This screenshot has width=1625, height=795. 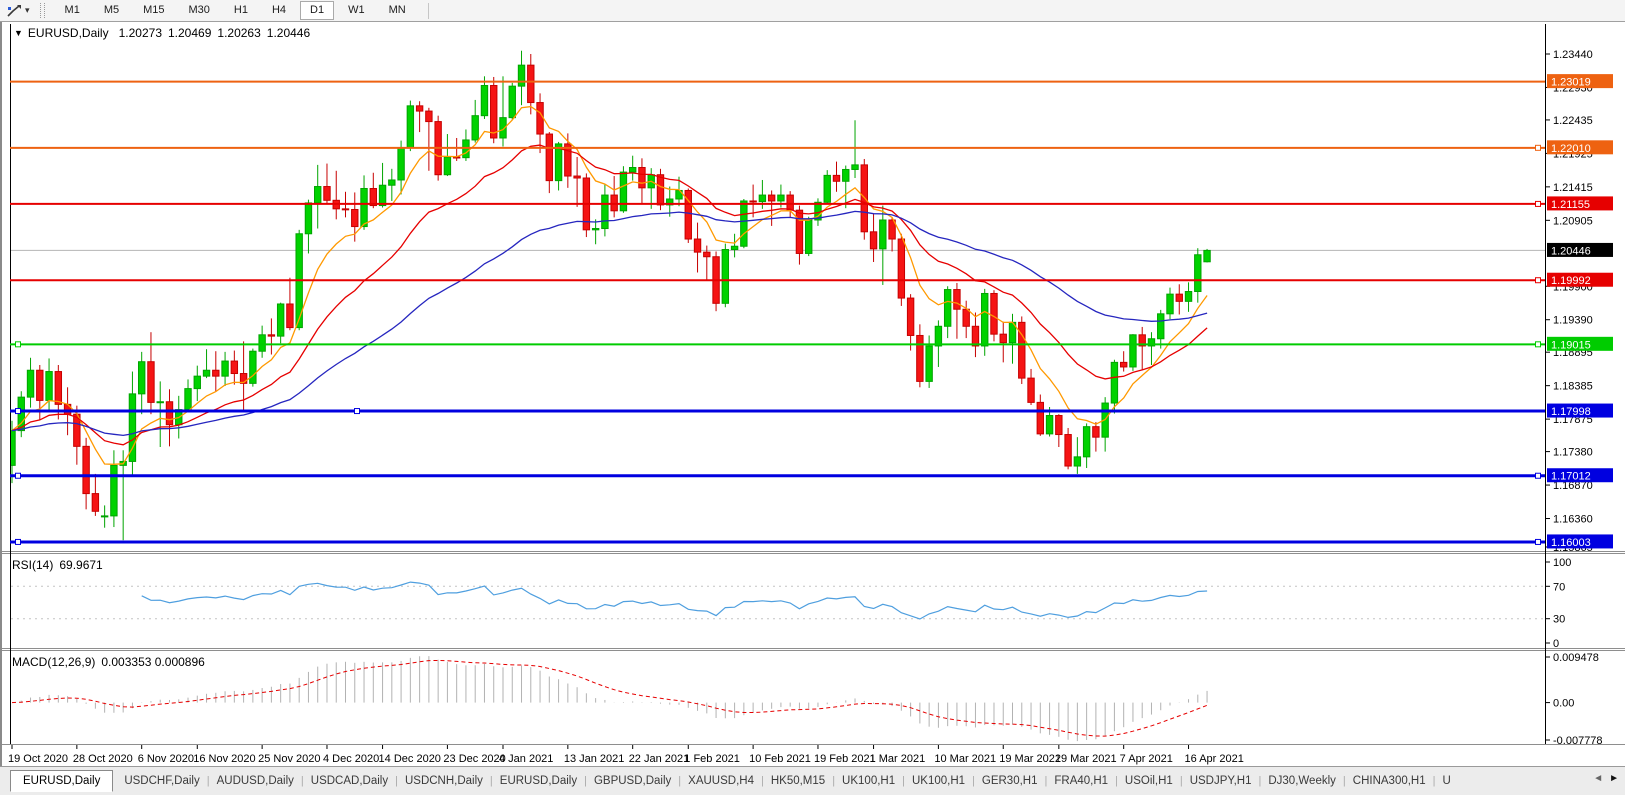 I want to click on symbol-tab-XAUUSD-H4: XAUUSD,H4, so click(x=721, y=781).